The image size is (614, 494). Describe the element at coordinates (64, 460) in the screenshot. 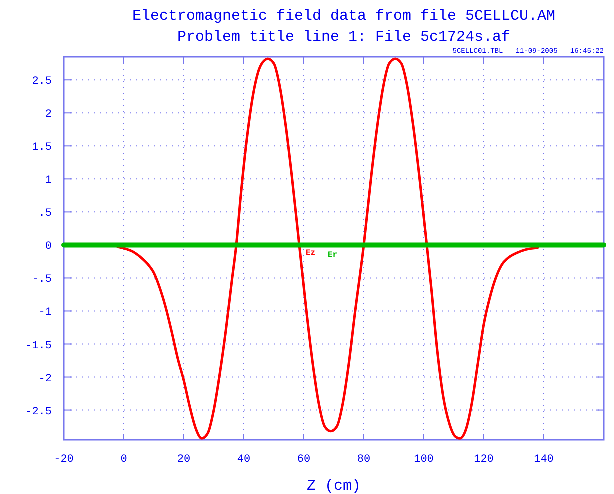

I see `x-tick-label: -20` at that location.